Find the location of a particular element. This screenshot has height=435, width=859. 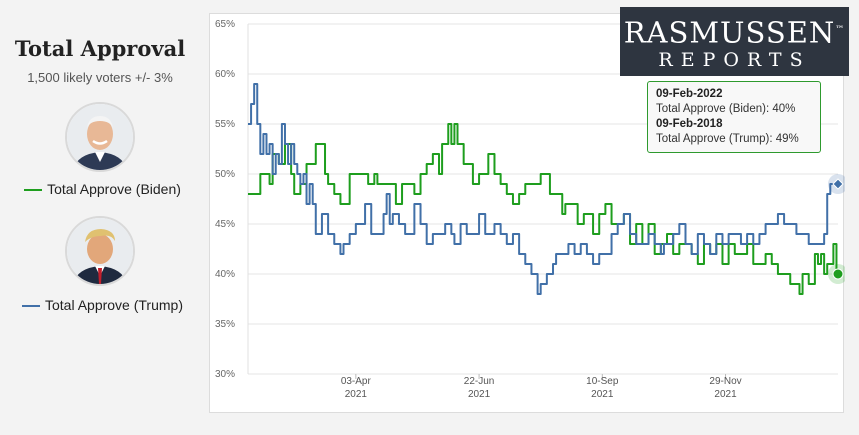

tooltip-value-trump: Total Approve (Trump): 49% is located at coordinates (727, 139).